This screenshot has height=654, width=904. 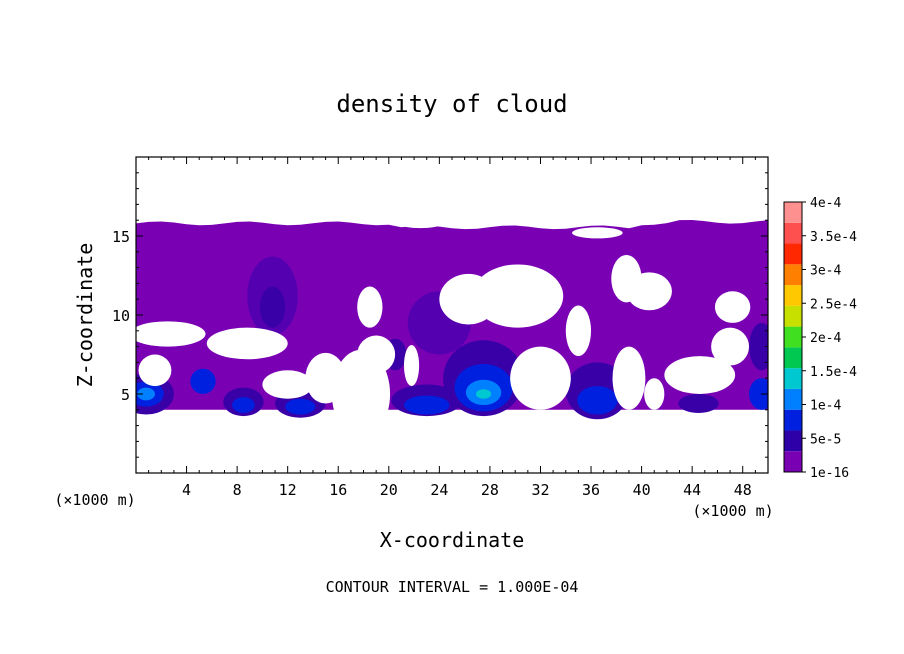 I want to click on x-tick-label: 48, so click(x=743, y=490).